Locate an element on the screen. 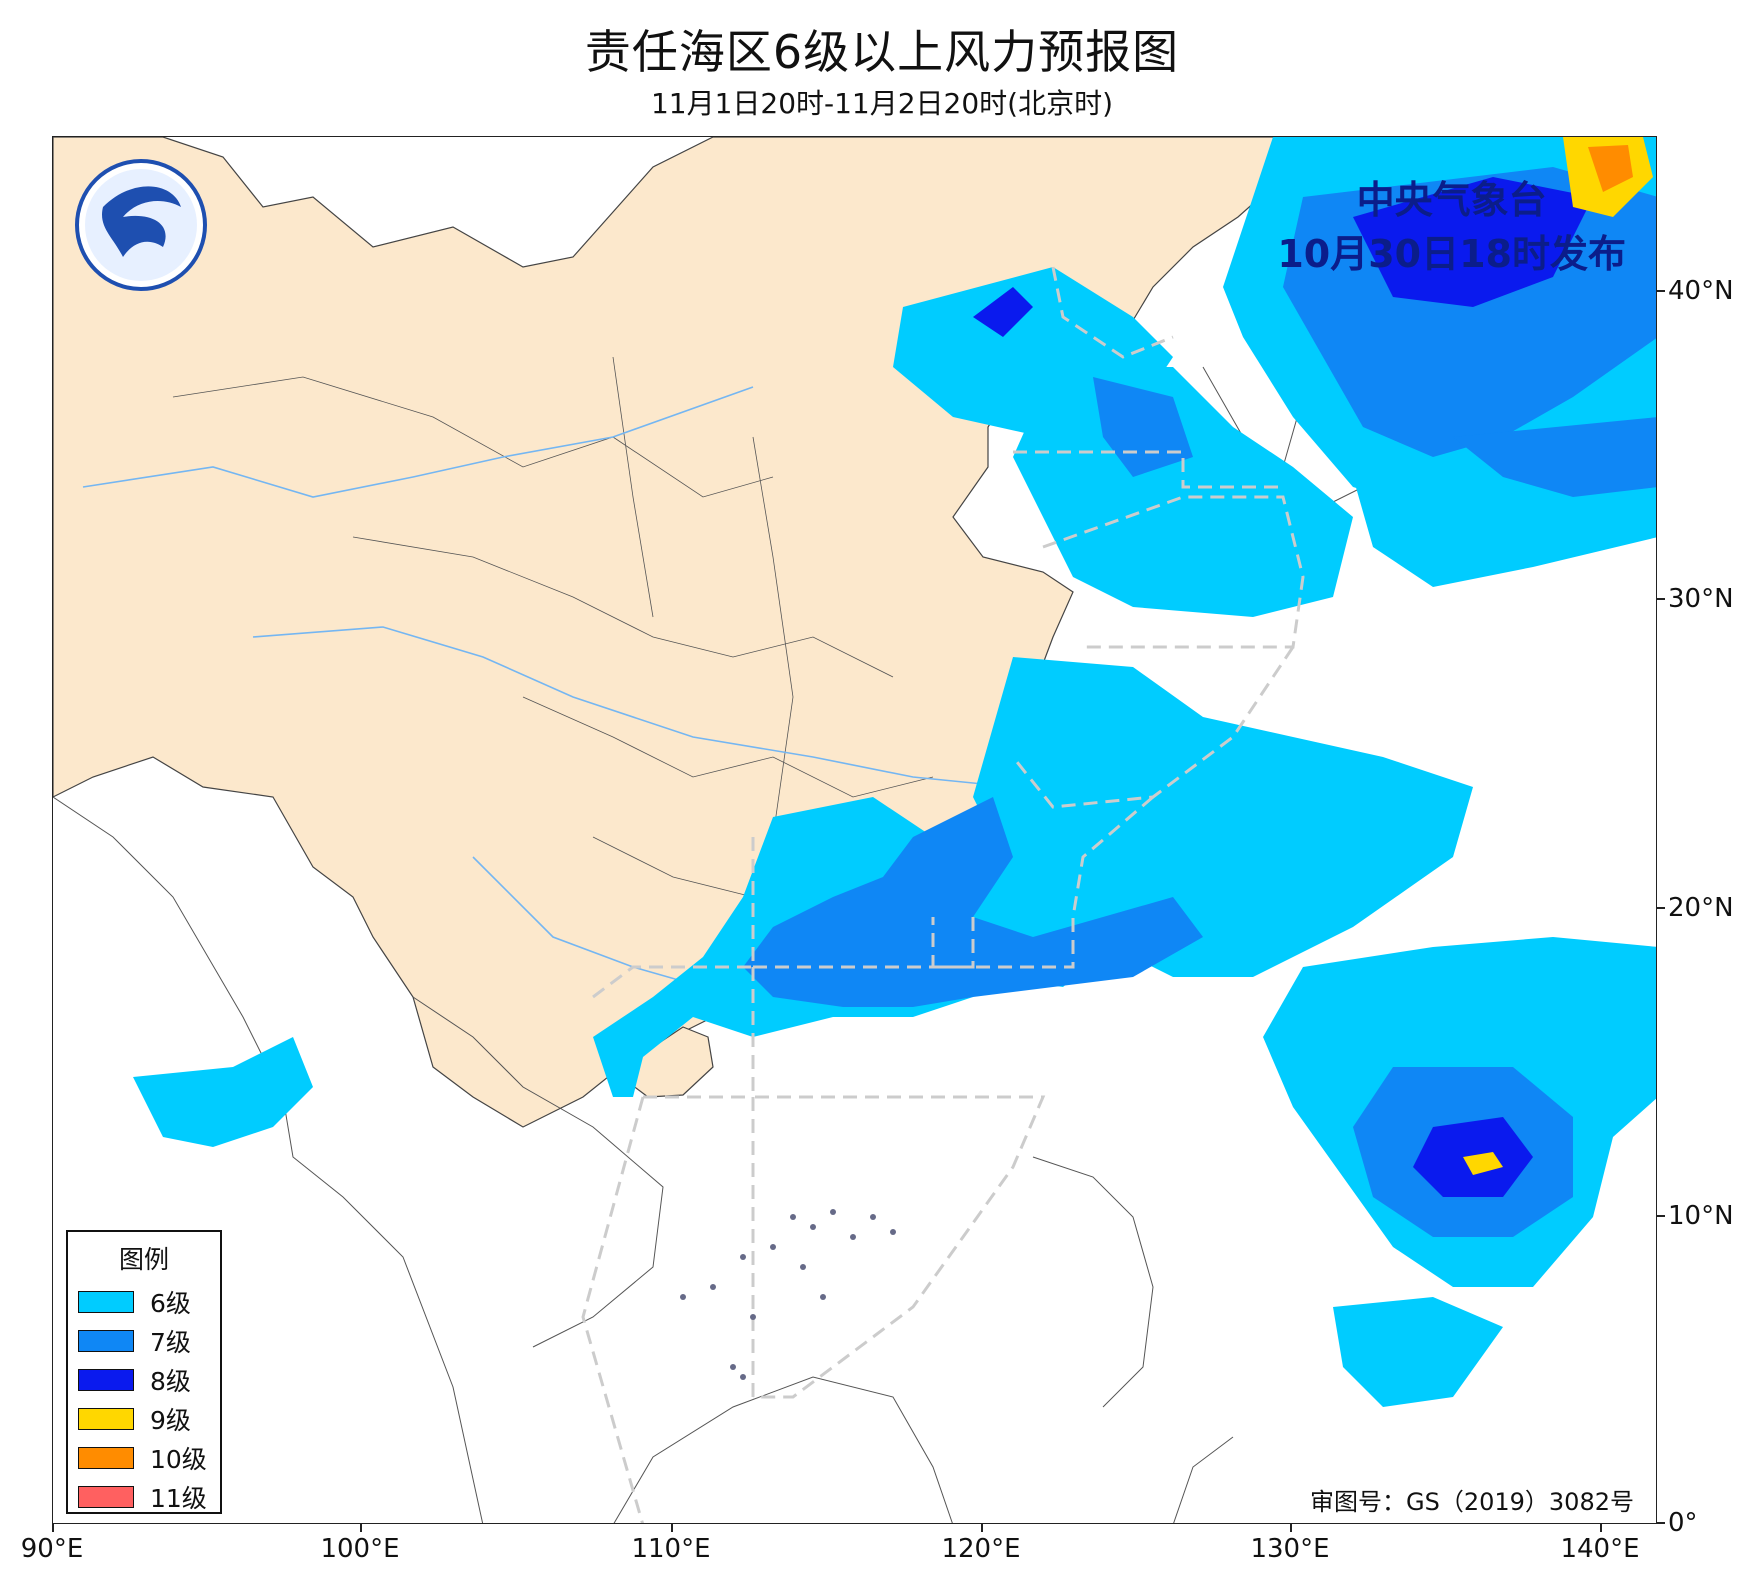 Image resolution: width=1764 pixels, height=1589 pixels. legend-item: 9级 is located at coordinates (144, 1418).